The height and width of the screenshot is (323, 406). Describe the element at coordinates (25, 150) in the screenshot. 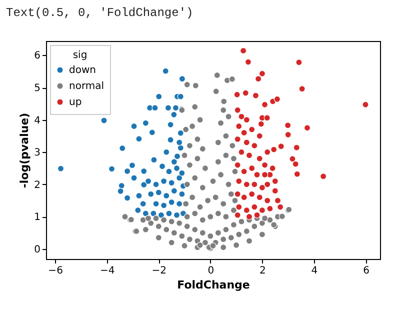

I see `y-axis-title: -log(pvalue)` at that location.